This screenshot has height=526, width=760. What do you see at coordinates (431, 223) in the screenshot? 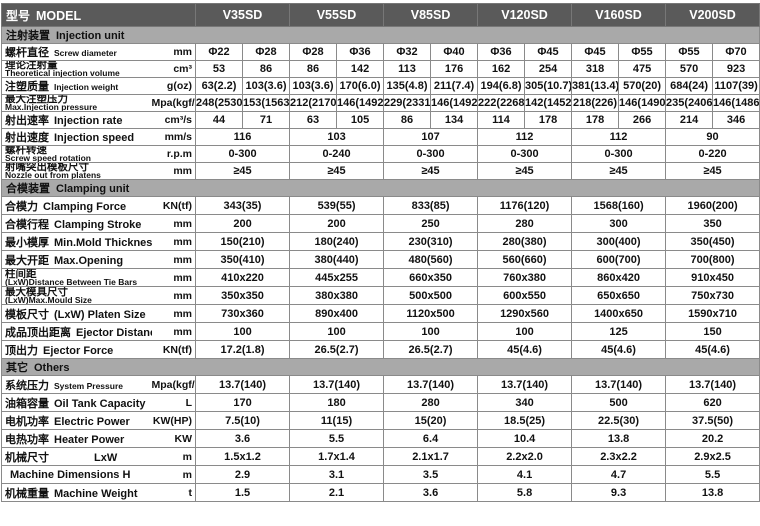
I see `spec-value: 250` at bounding box center [431, 223].